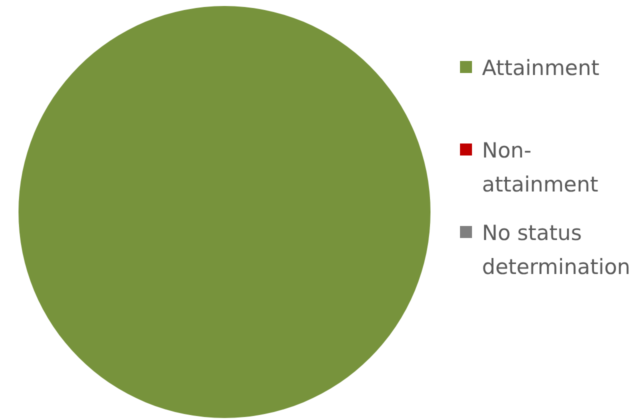 The image size is (643, 419). What do you see at coordinates (541, 68) in the screenshot?
I see `legend-label: Attainment` at bounding box center [541, 68].